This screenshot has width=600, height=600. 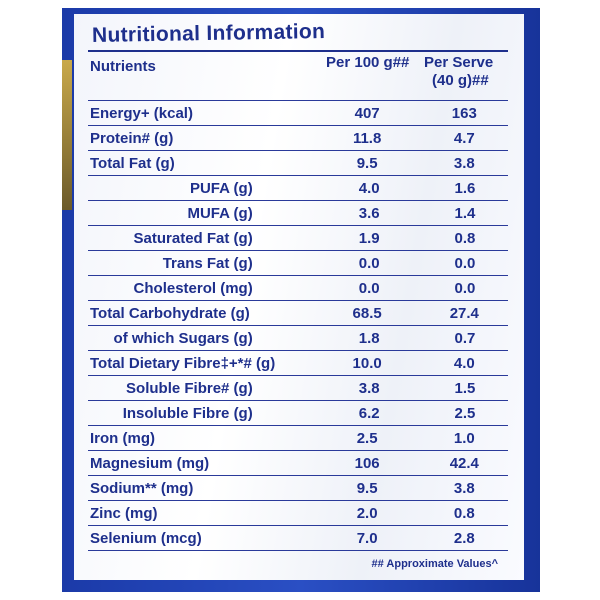 What do you see at coordinates (369, 188) in the screenshot?
I see `value-per-100g: 4.0` at bounding box center [369, 188].